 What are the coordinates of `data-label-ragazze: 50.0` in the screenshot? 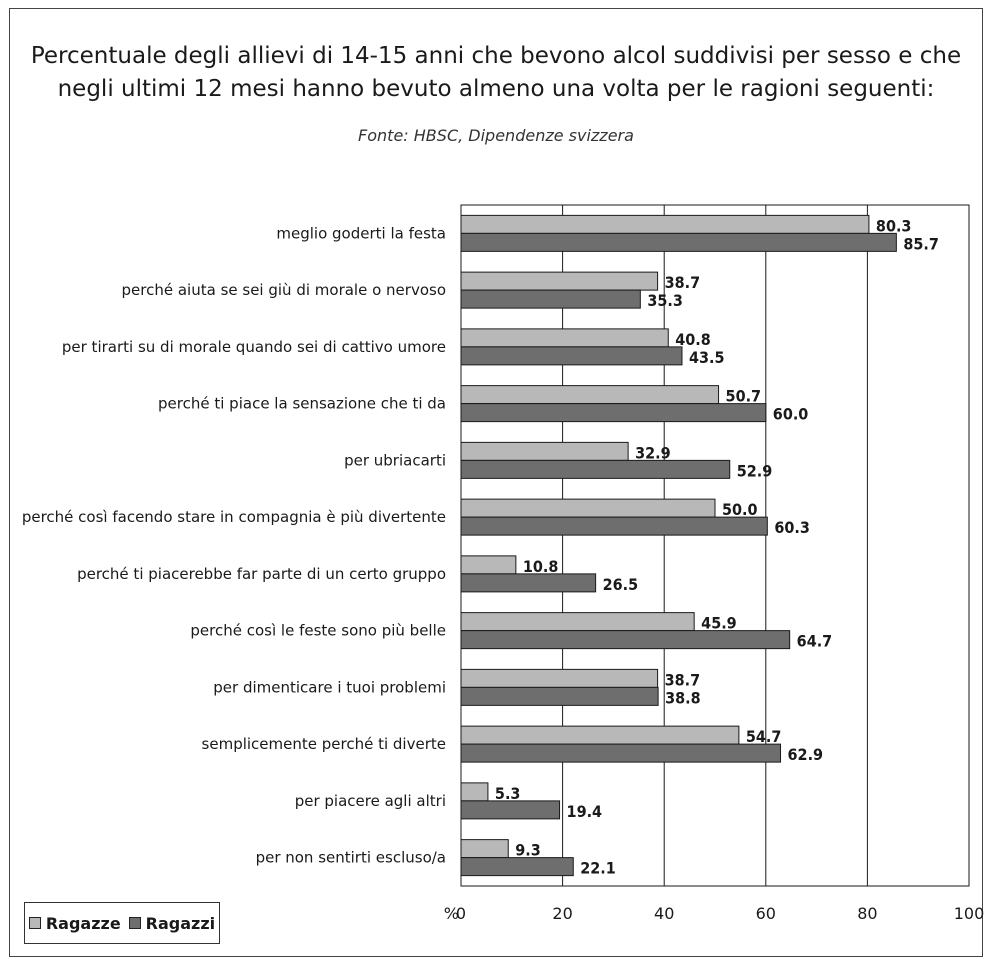 It's located at (740, 509).